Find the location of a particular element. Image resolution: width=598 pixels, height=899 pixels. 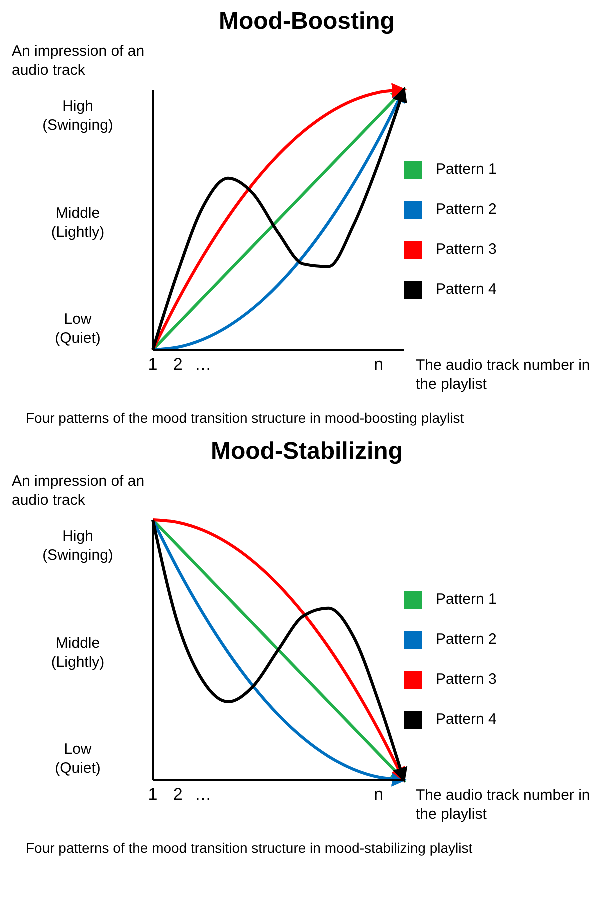

text: Four patterns of the mood transition structure in mood-boosting playlist is located at coordinates (246, 418).